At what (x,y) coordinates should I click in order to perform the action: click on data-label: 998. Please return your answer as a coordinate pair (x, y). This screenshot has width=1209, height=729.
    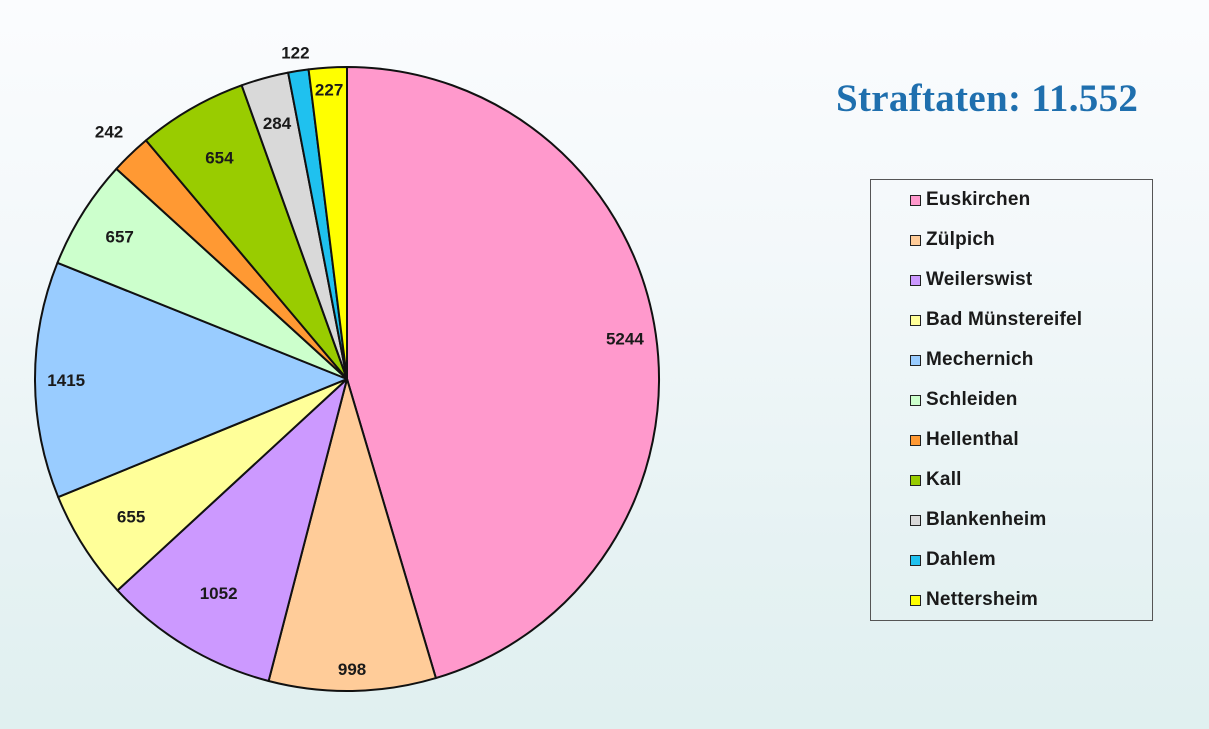
    Looking at the image, I should click on (352, 669).